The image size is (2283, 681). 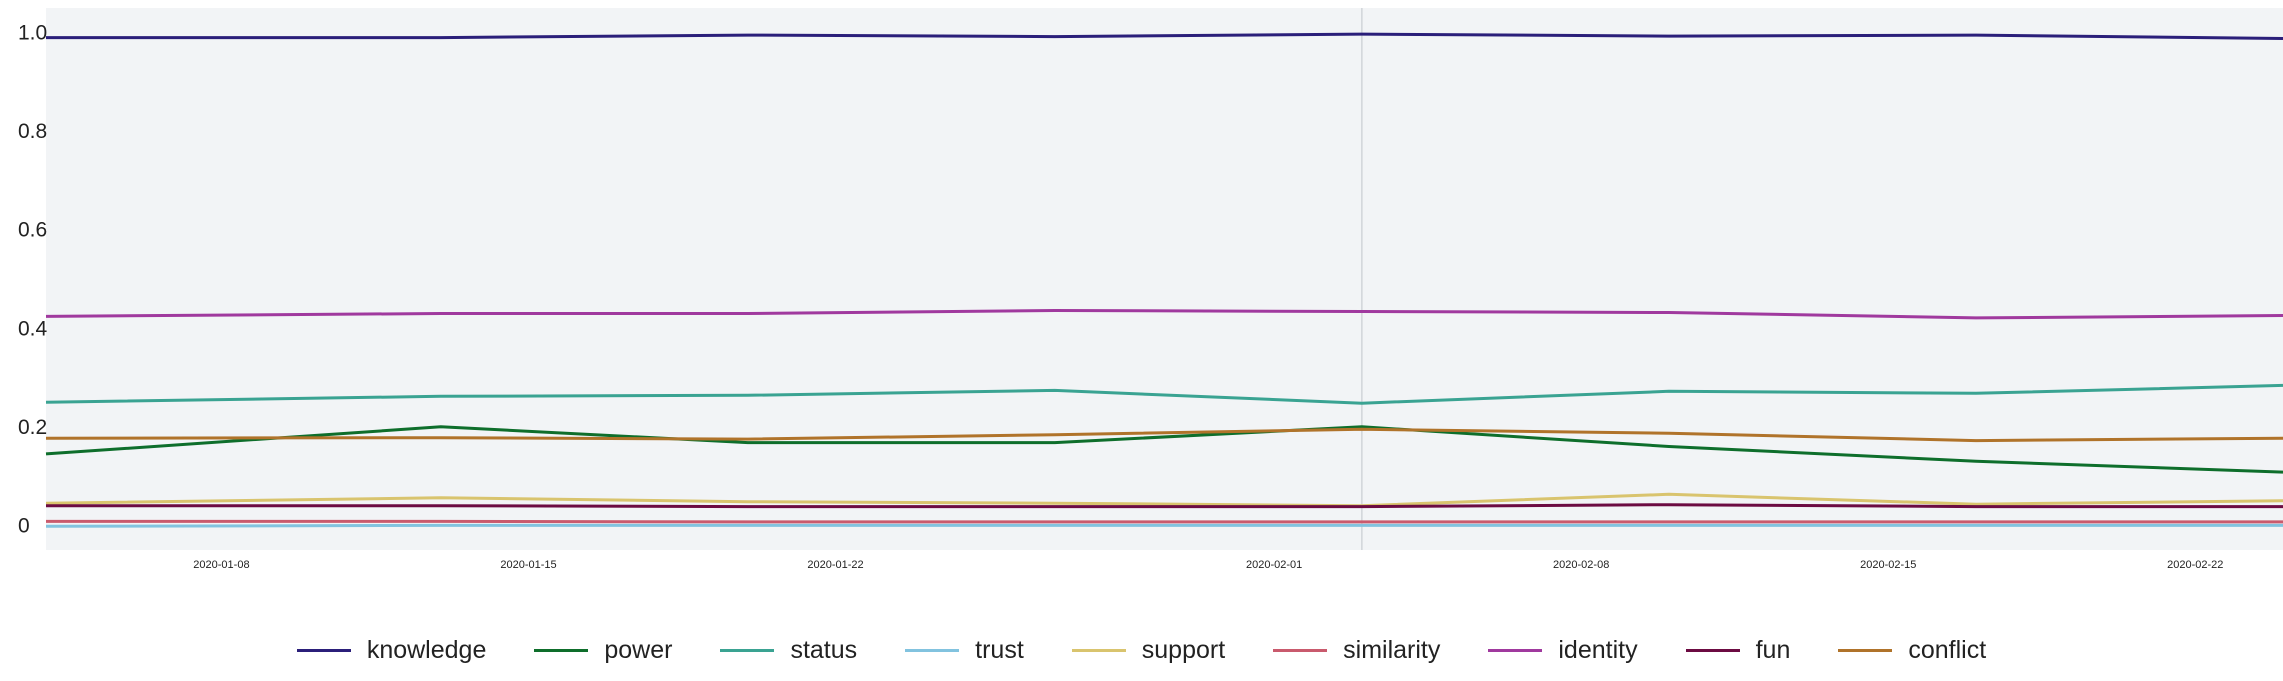 I want to click on y-tick-label: 0.6, so click(x=32, y=230).